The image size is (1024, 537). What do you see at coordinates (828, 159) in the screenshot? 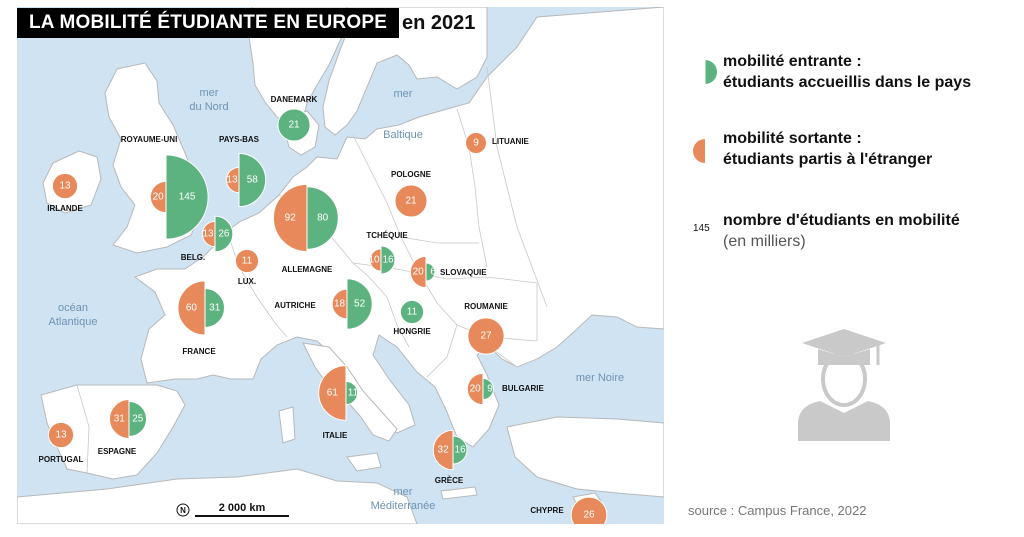
I see `legend-outgoing-sub: étudiants partis à l'étranger` at bounding box center [828, 159].